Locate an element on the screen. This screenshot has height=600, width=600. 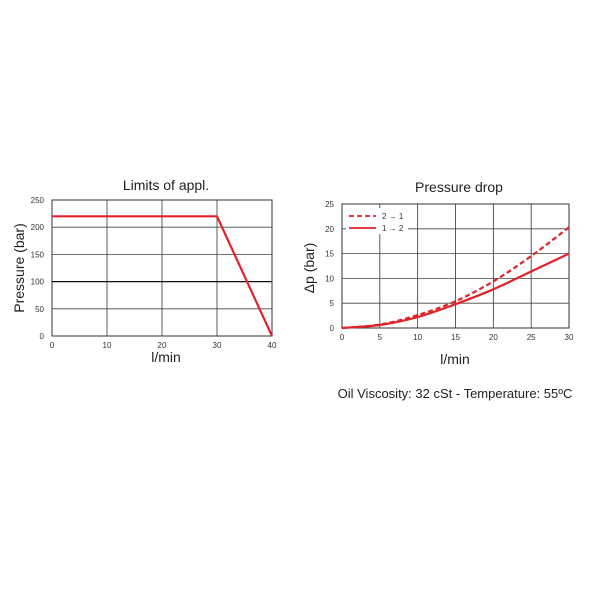
y-tick-label: 10 is located at coordinates (329, 278).